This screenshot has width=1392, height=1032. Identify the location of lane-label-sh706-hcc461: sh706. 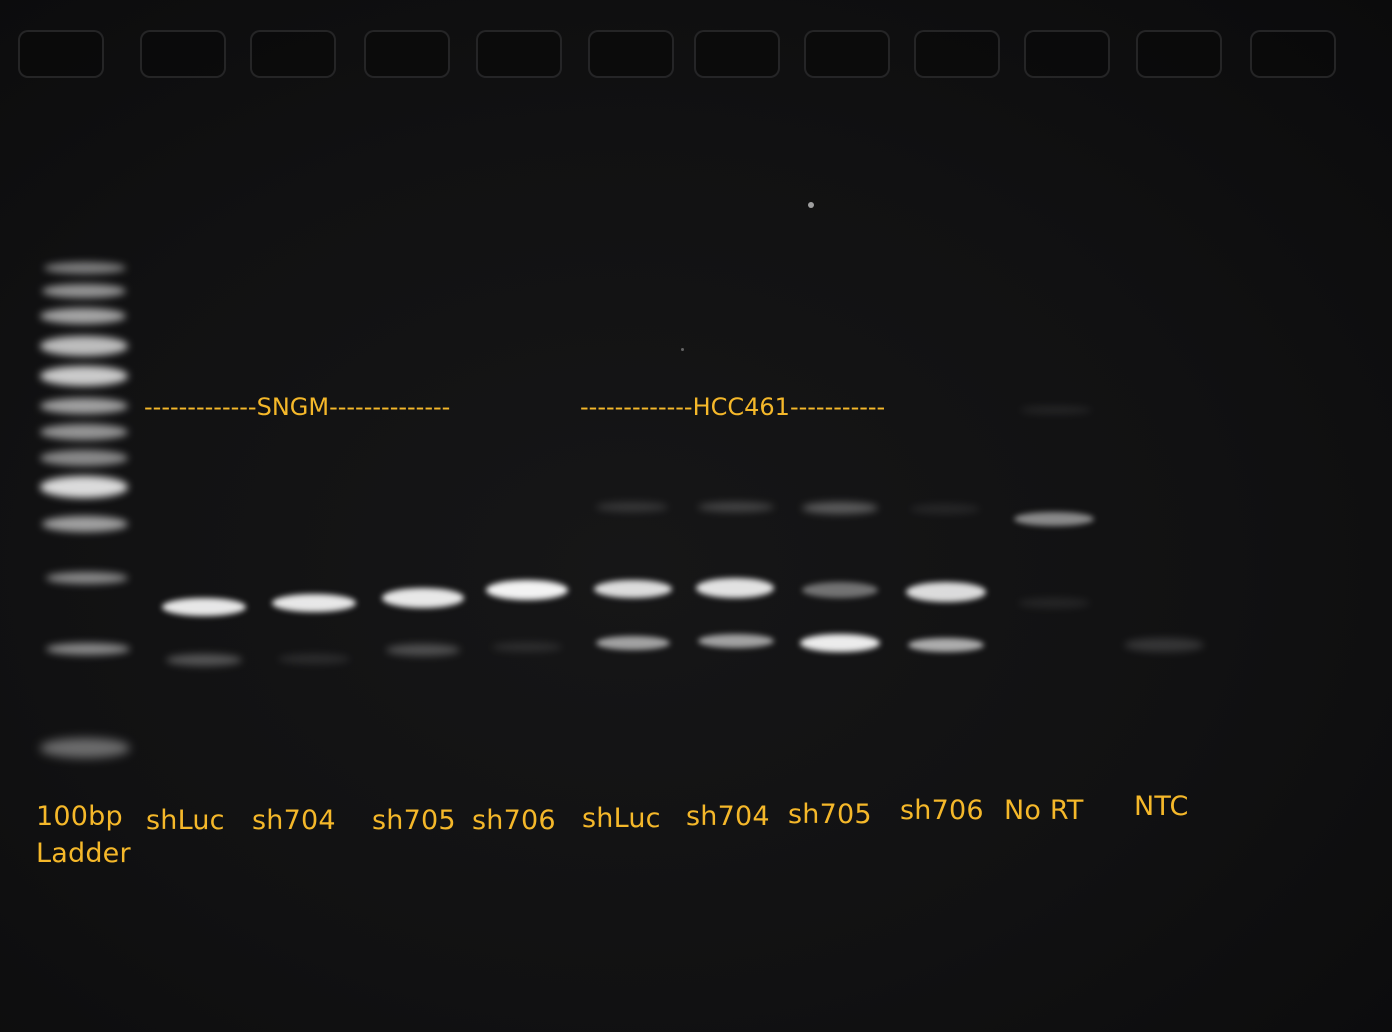
(942, 810).